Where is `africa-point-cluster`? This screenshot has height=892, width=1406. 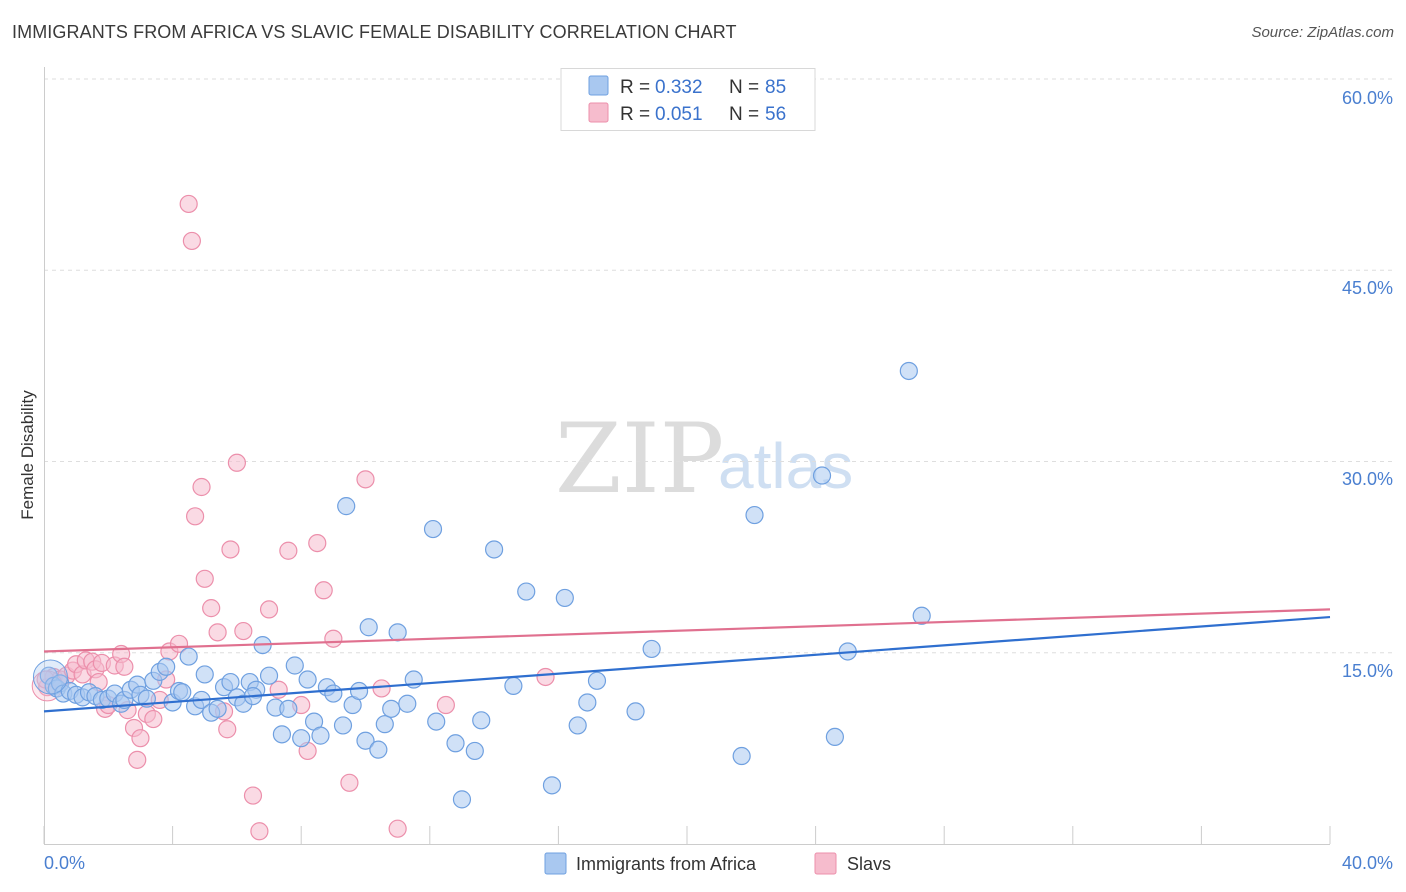
africa-point-cluster is located at coordinates (50, 677).